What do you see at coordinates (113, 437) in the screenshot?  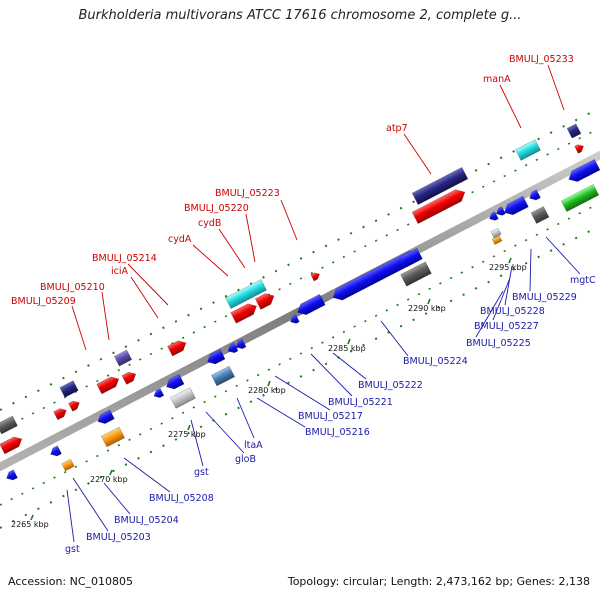 I see `gene-05208-orange` at bounding box center [113, 437].